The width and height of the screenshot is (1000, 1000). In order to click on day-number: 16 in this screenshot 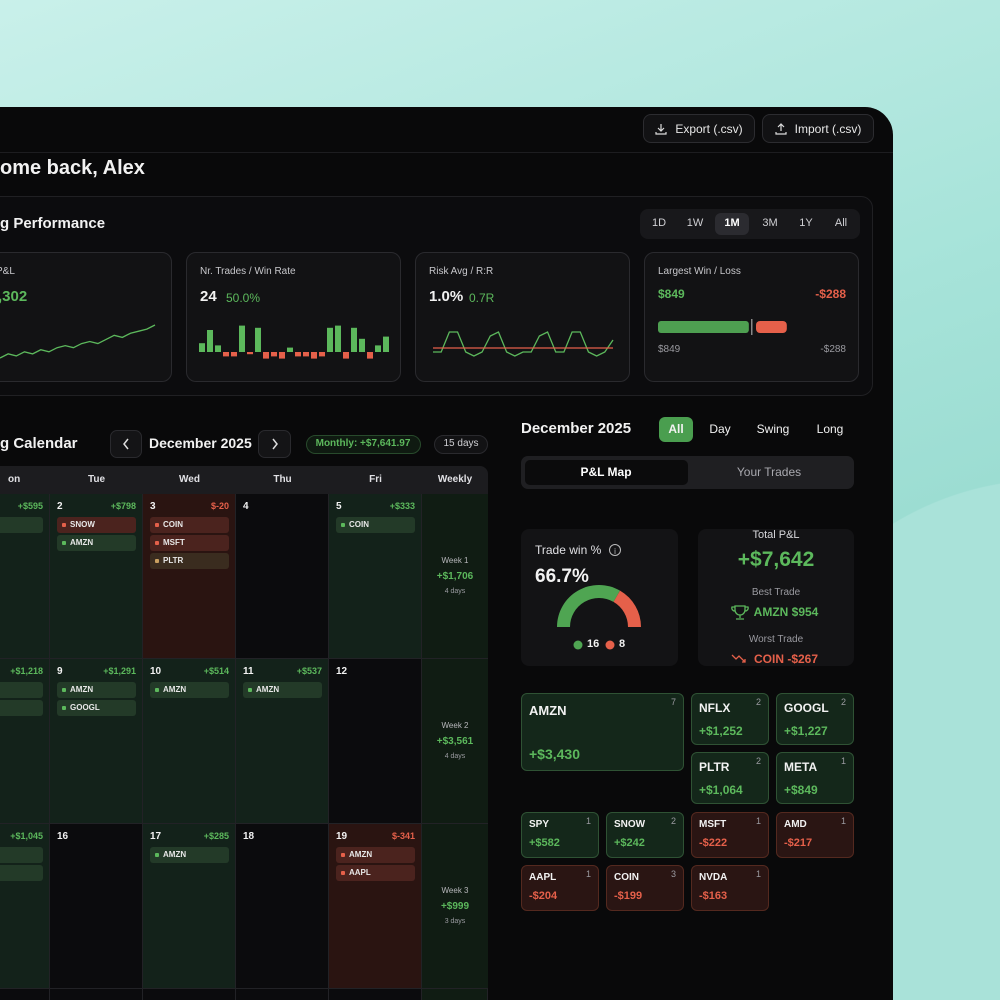, I will do `click(63, 836)`.